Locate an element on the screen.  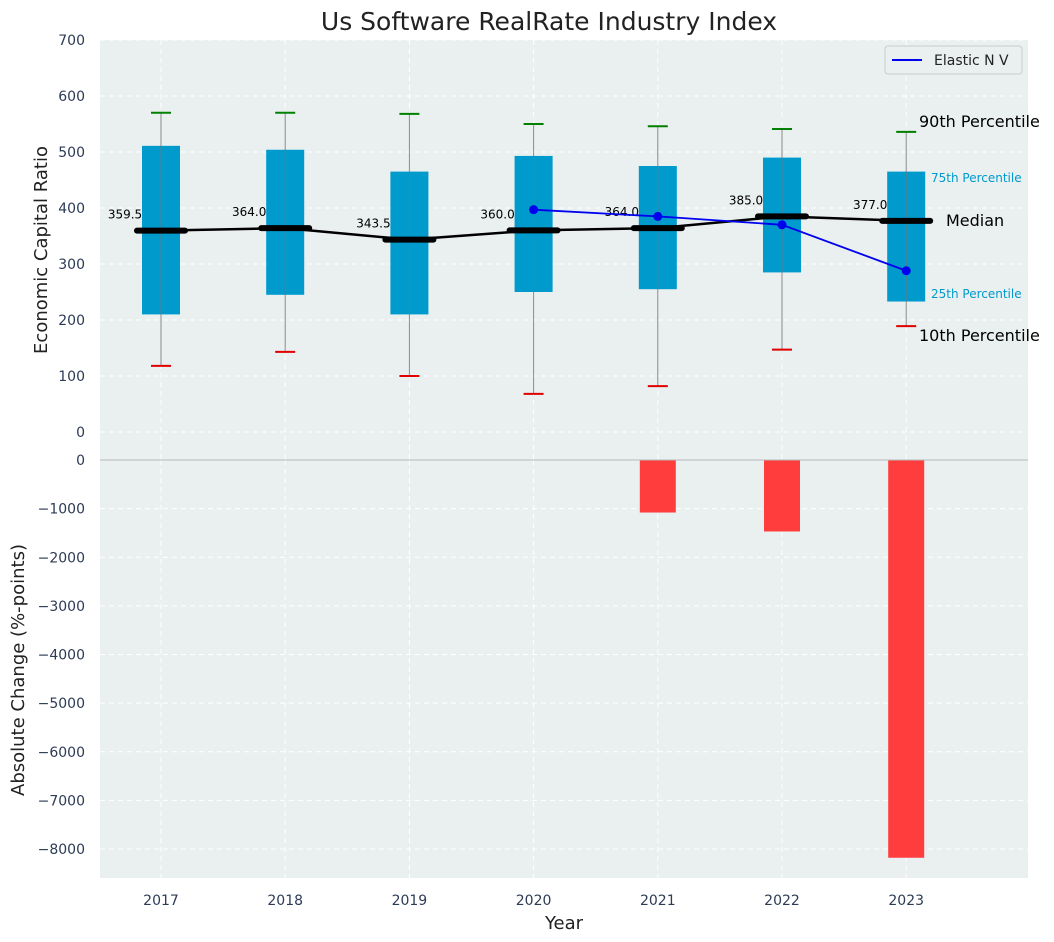
x-tick-label: 2023 is located at coordinates (906, 901).